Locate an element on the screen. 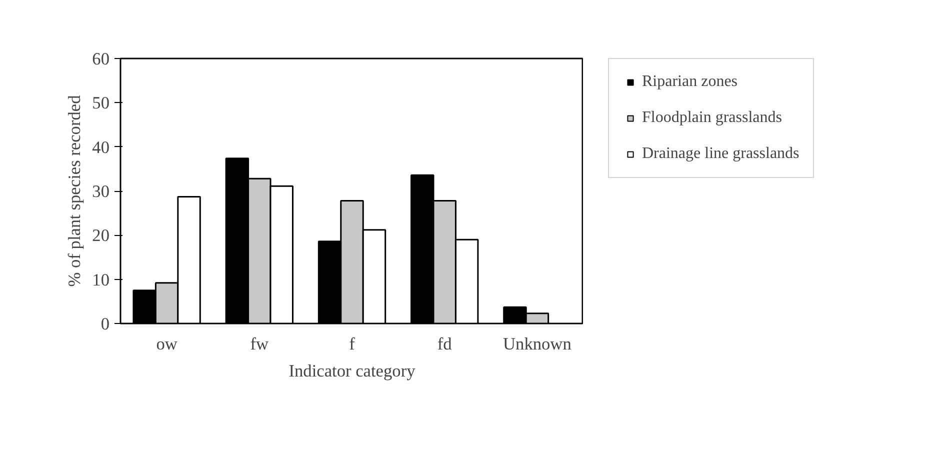 This screenshot has width=950, height=453. x-axis-title: Indicator category is located at coordinates (352, 371).